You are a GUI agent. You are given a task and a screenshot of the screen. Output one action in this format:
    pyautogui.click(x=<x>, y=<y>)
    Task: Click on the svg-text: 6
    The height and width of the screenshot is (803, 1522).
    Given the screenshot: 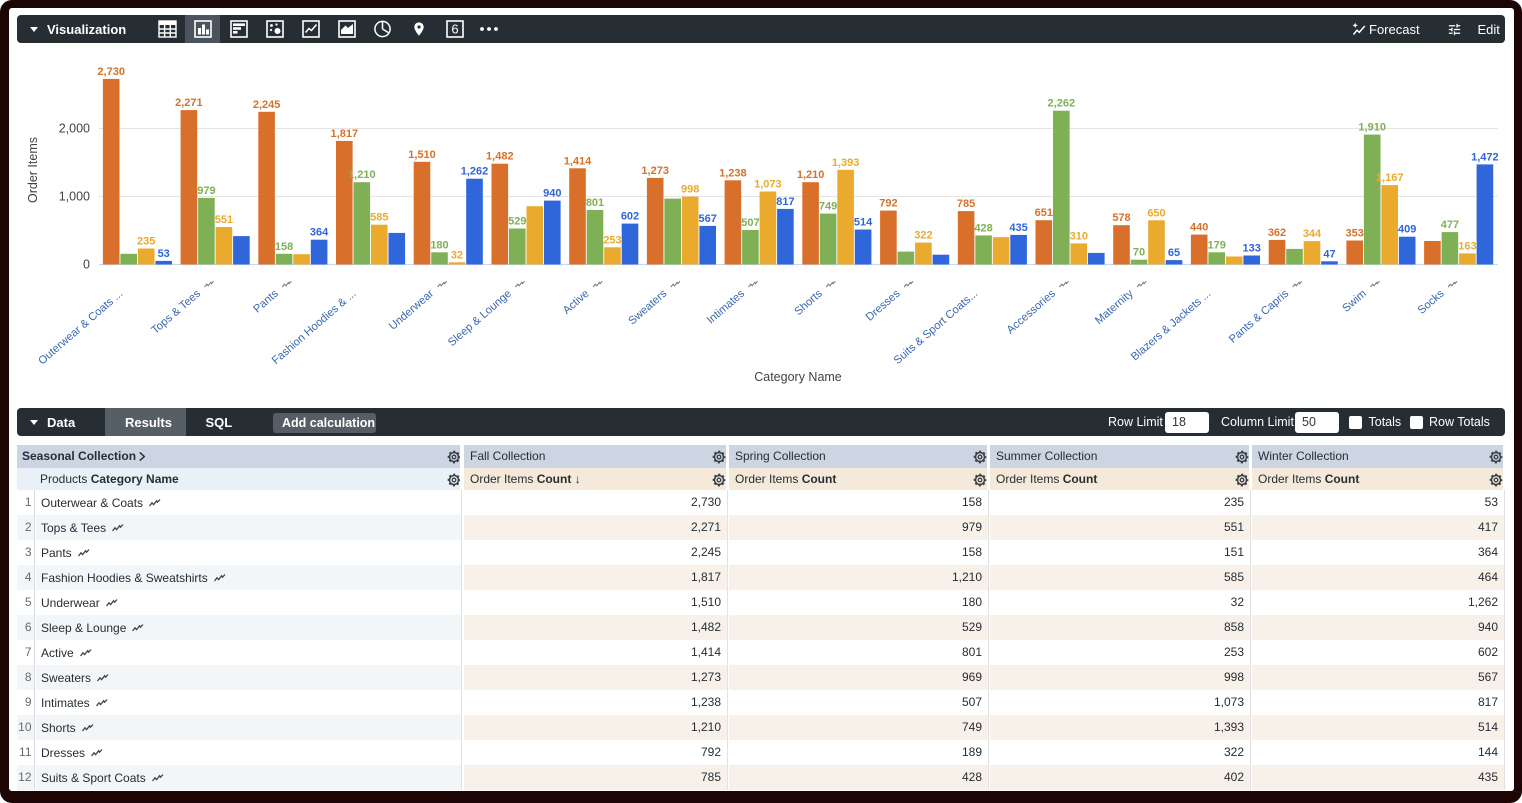 What is the action you would take?
    pyautogui.click(x=454, y=29)
    